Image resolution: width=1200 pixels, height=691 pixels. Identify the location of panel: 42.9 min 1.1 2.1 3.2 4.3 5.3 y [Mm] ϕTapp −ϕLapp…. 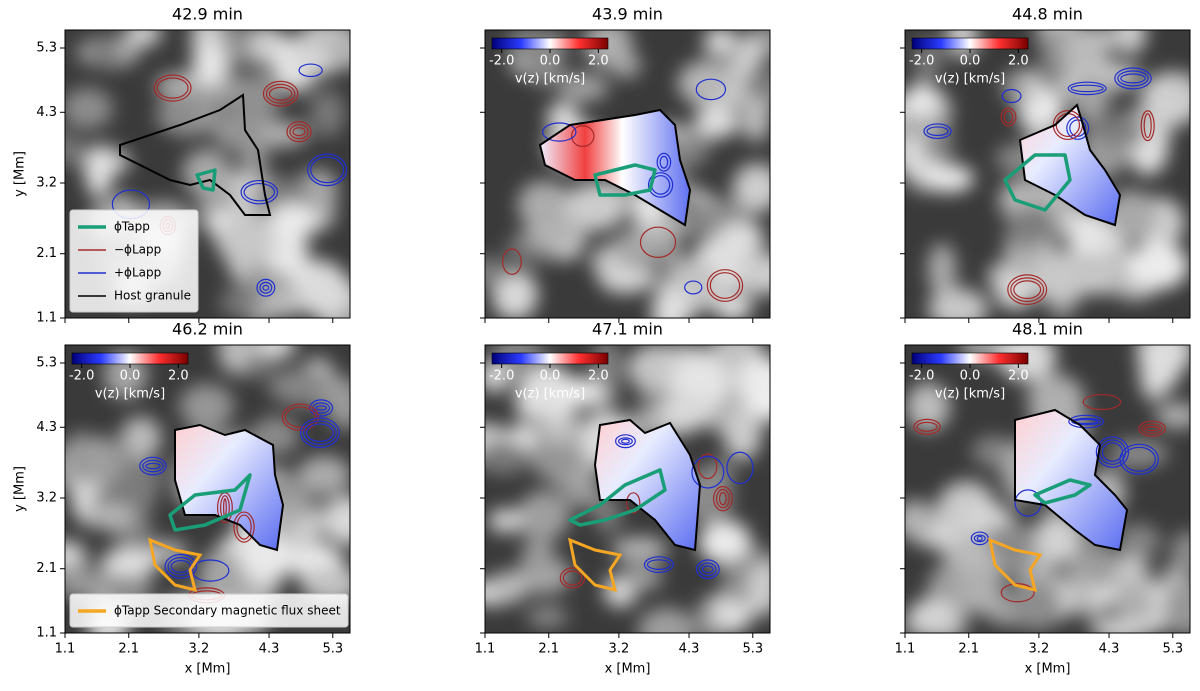
(182, 165).